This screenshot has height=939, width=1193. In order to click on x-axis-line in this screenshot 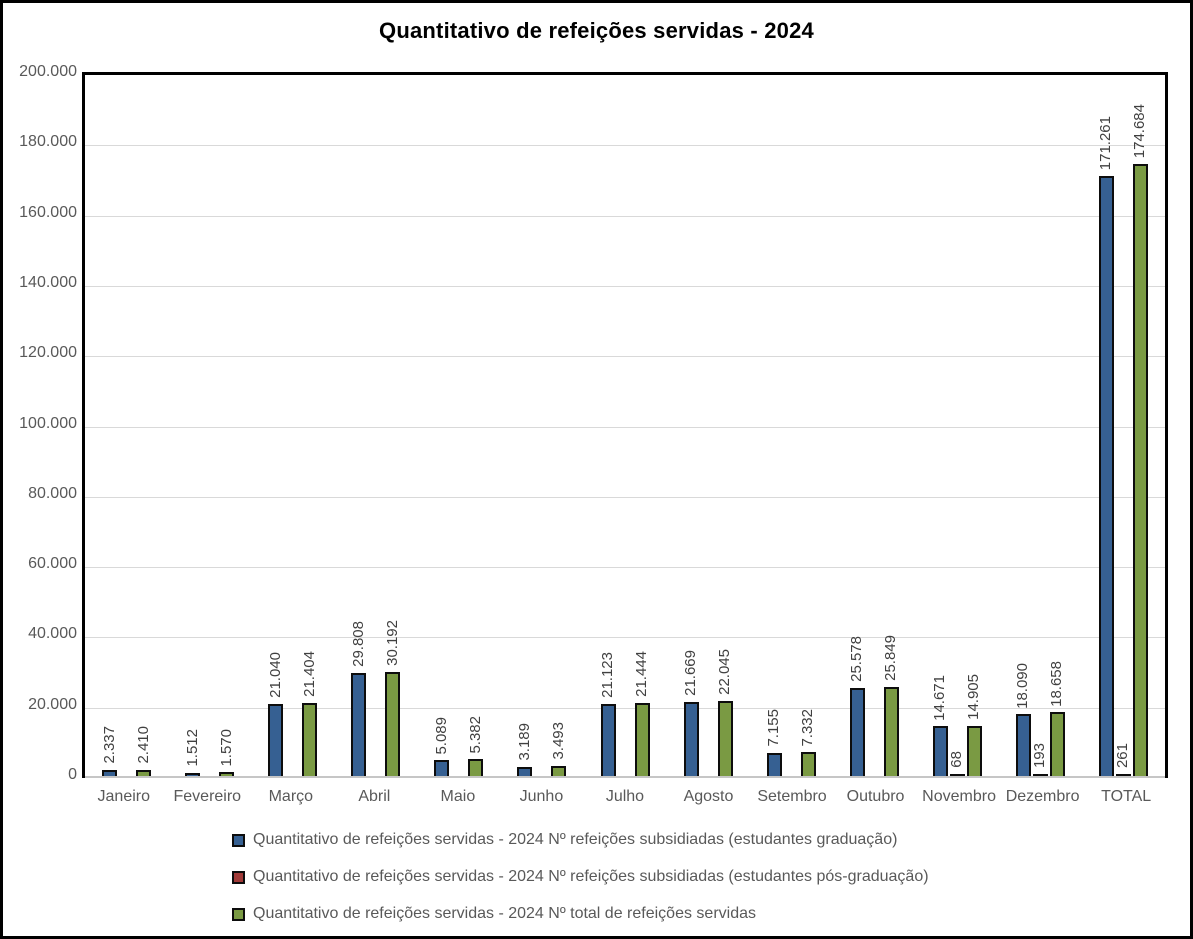, I will do `click(625, 777)`.